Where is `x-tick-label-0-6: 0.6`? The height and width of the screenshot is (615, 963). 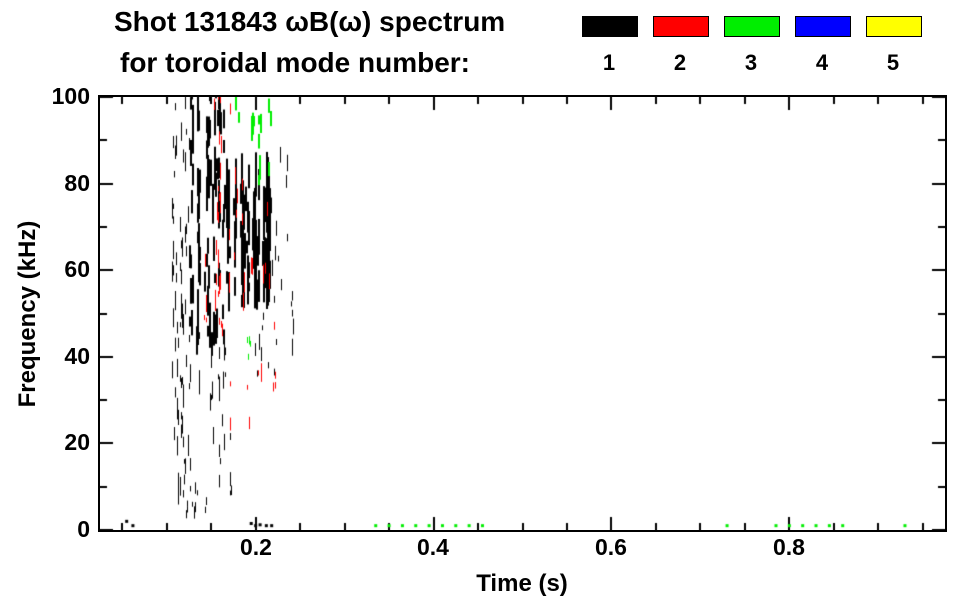
x-tick-label-0-6: 0.6 is located at coordinates (611, 547).